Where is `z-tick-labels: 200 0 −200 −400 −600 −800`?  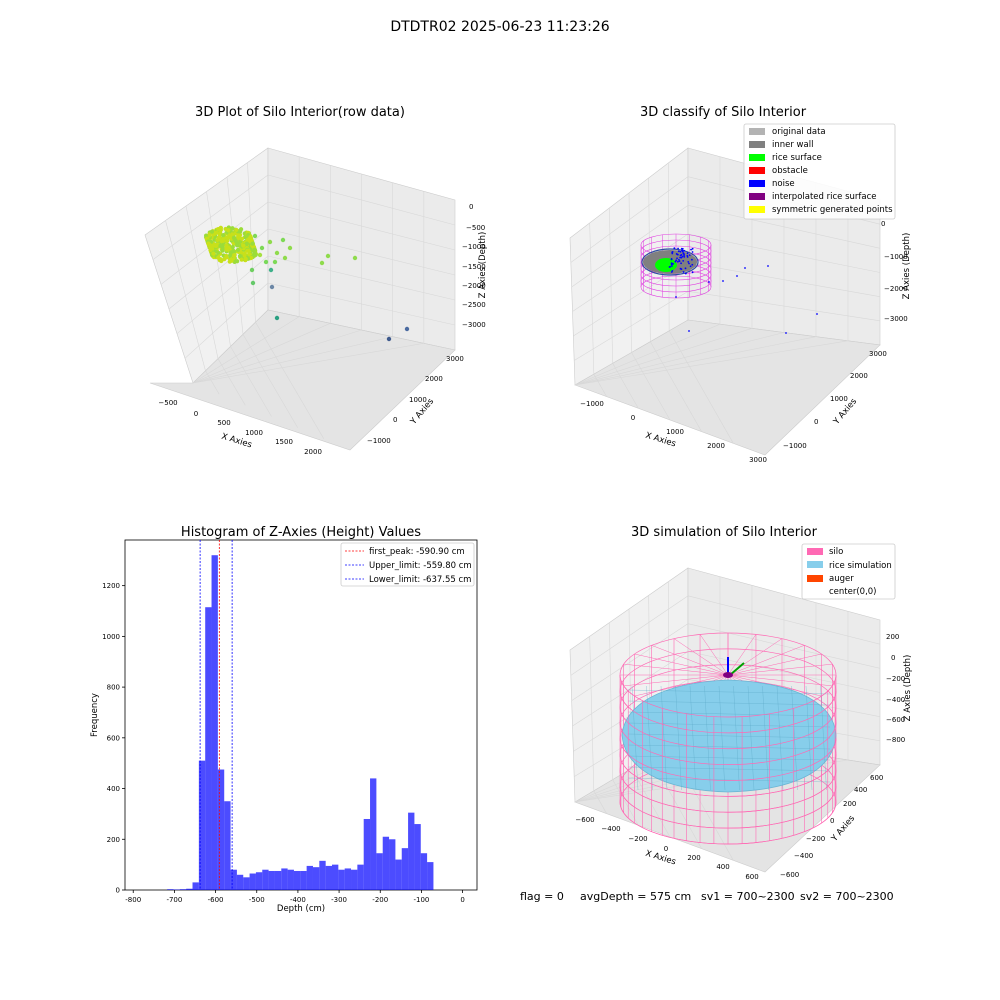
z-tick-labels: 200 0 −200 −400 −600 −800 is located at coordinates (895, 688).